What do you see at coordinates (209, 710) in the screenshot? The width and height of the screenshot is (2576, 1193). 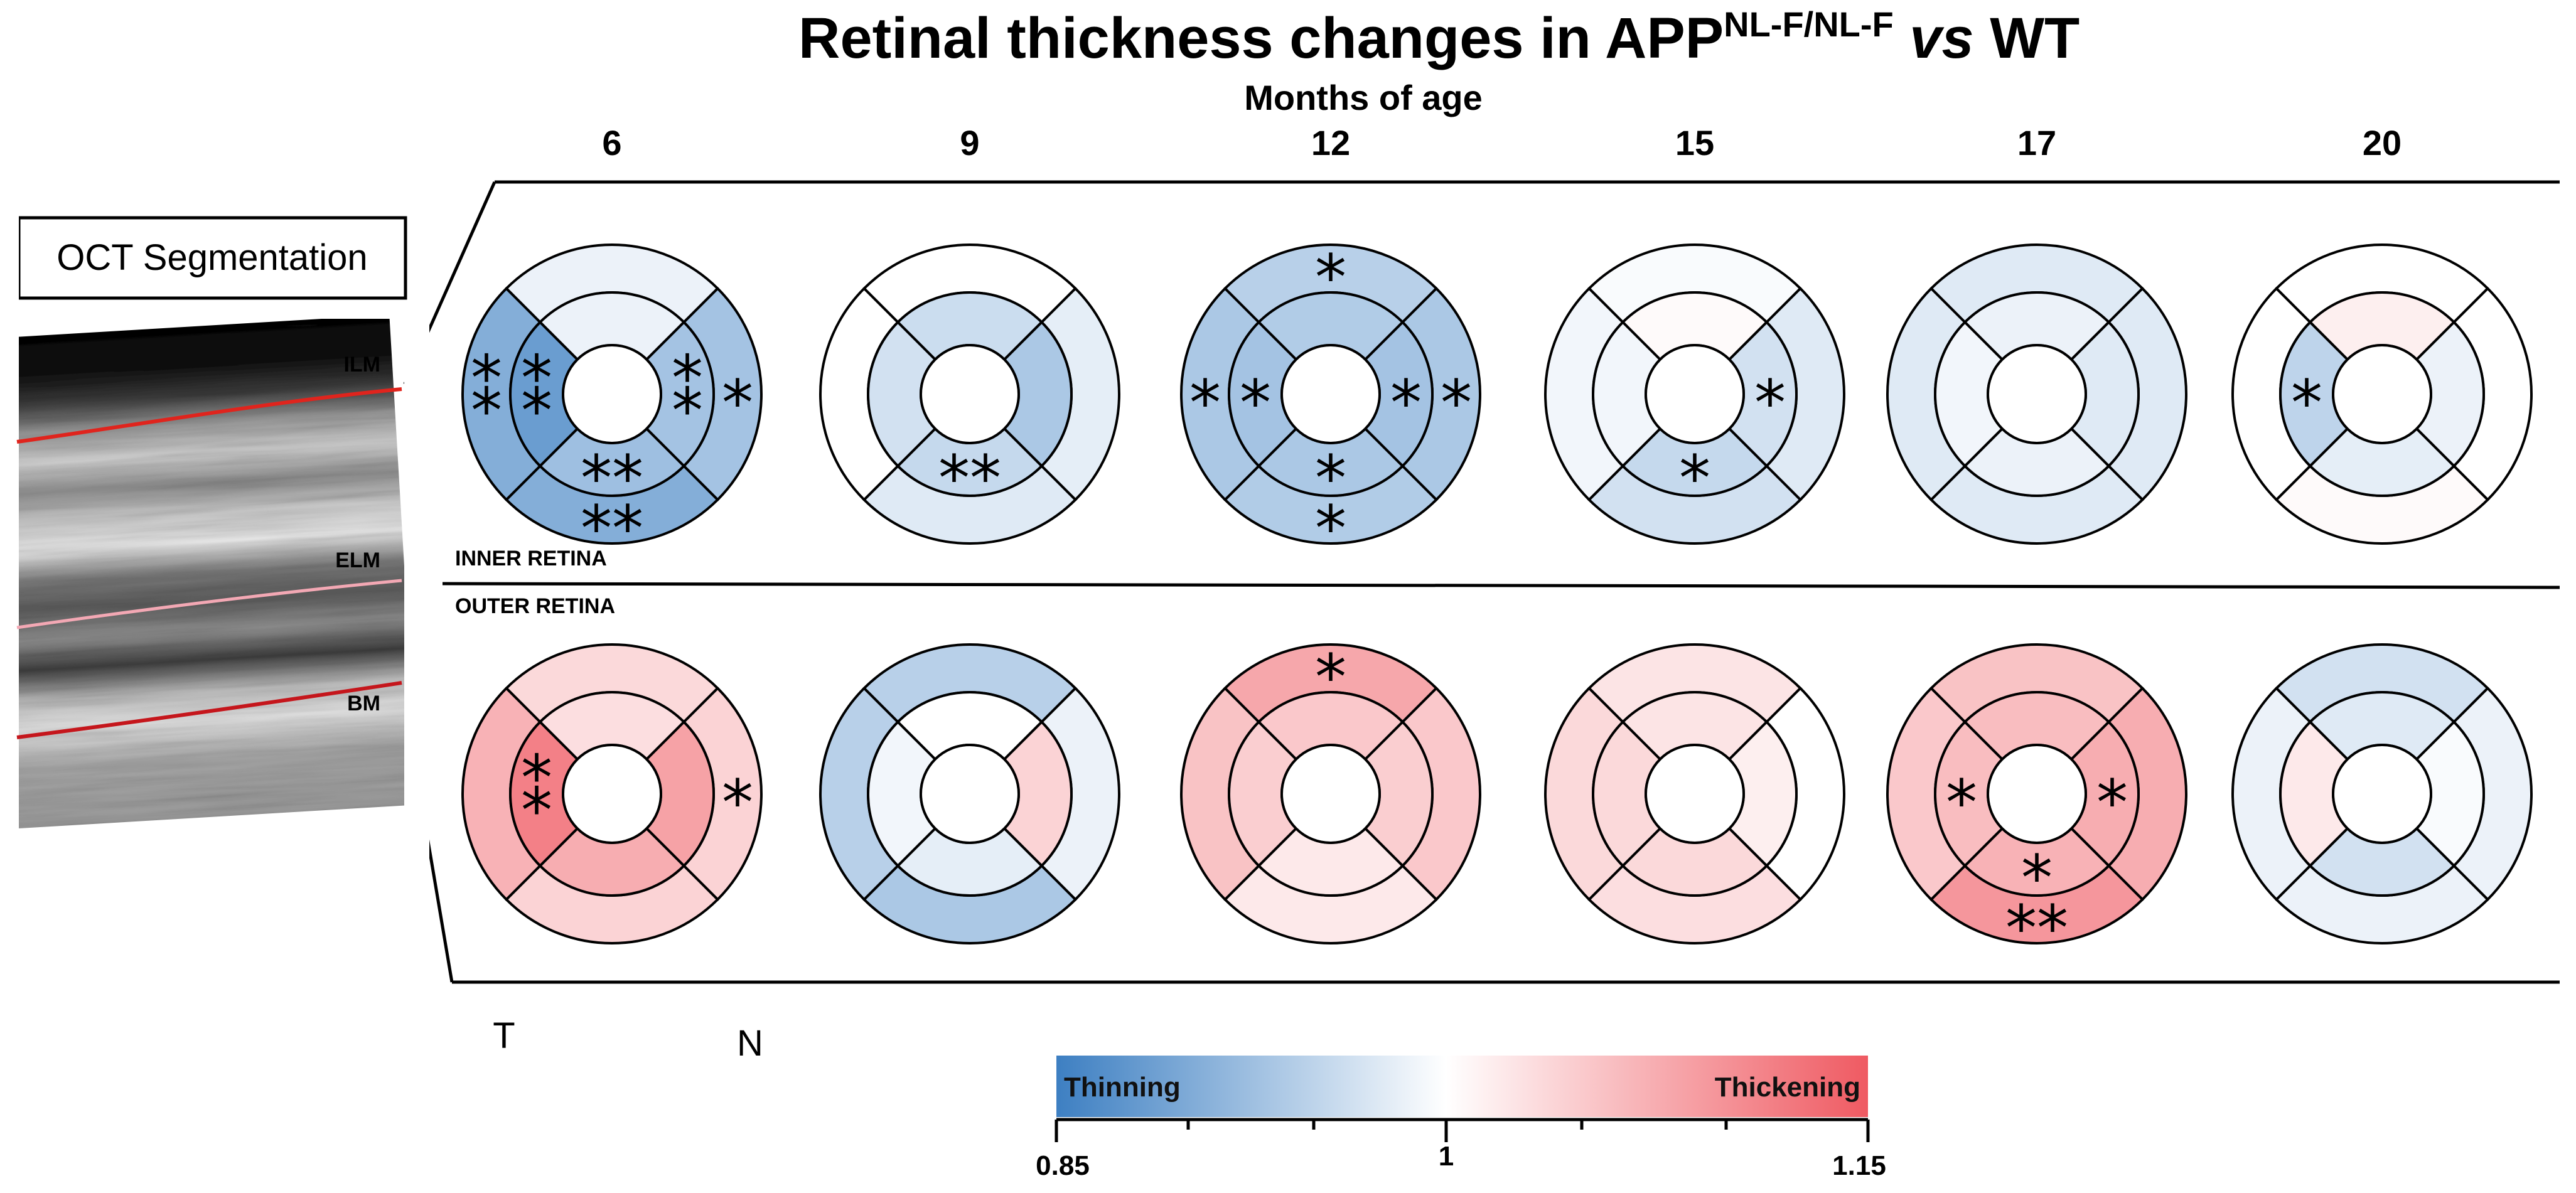 I see `bm-line` at bounding box center [209, 710].